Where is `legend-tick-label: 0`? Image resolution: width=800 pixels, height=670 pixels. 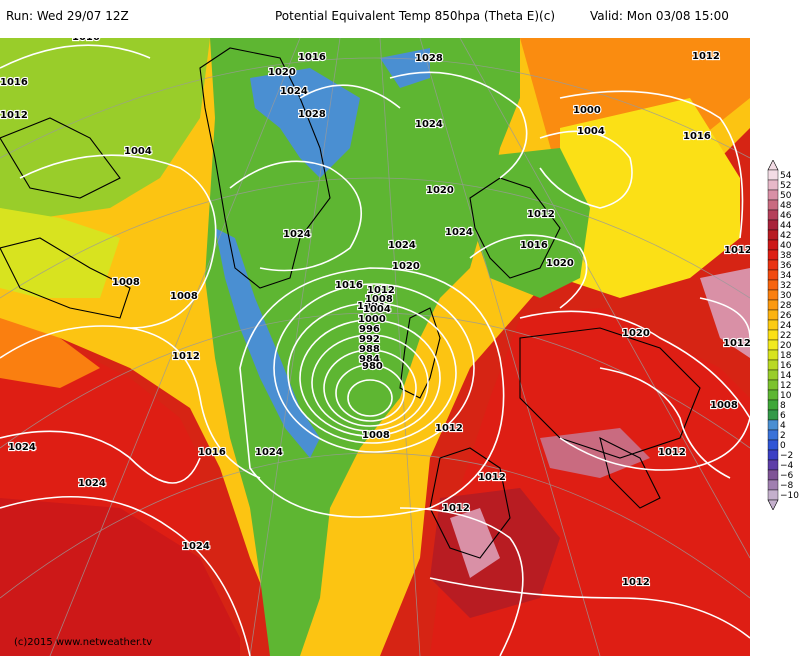
legend-tick-label: 0 is located at coordinates (783, 446).